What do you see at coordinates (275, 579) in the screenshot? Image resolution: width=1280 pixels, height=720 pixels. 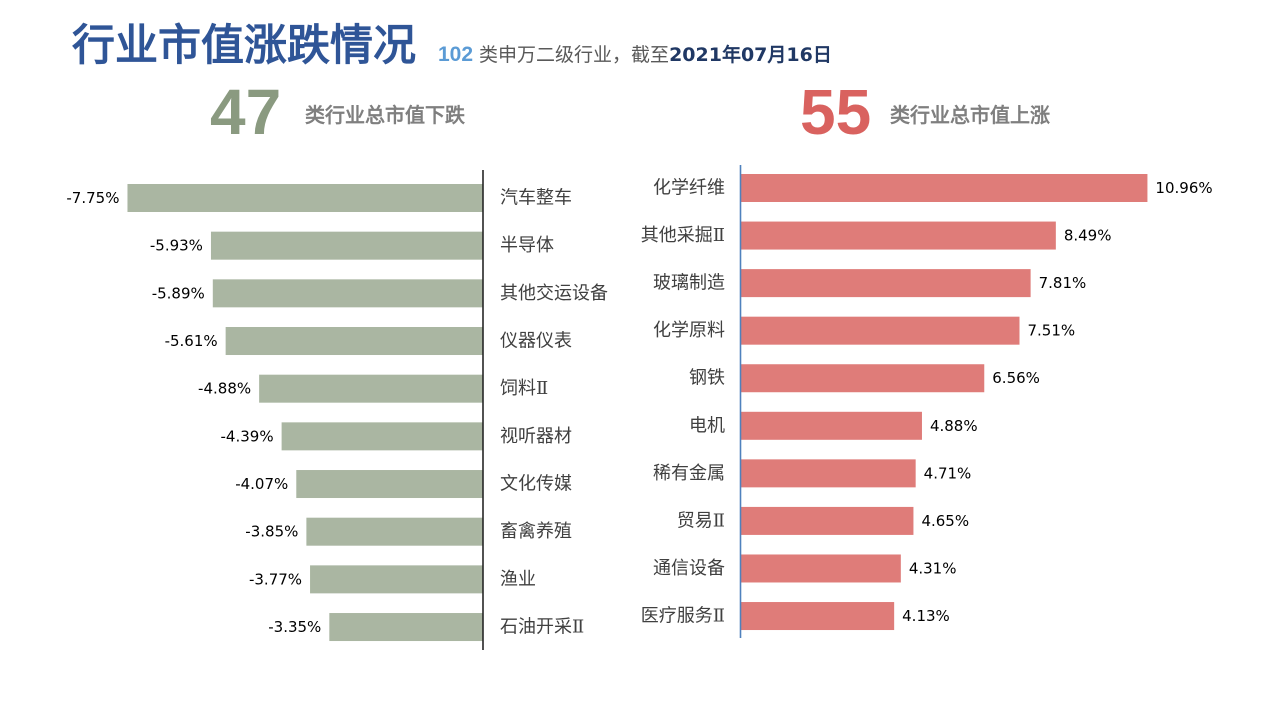 I see `decline-value-label: -3.77%` at bounding box center [275, 579].